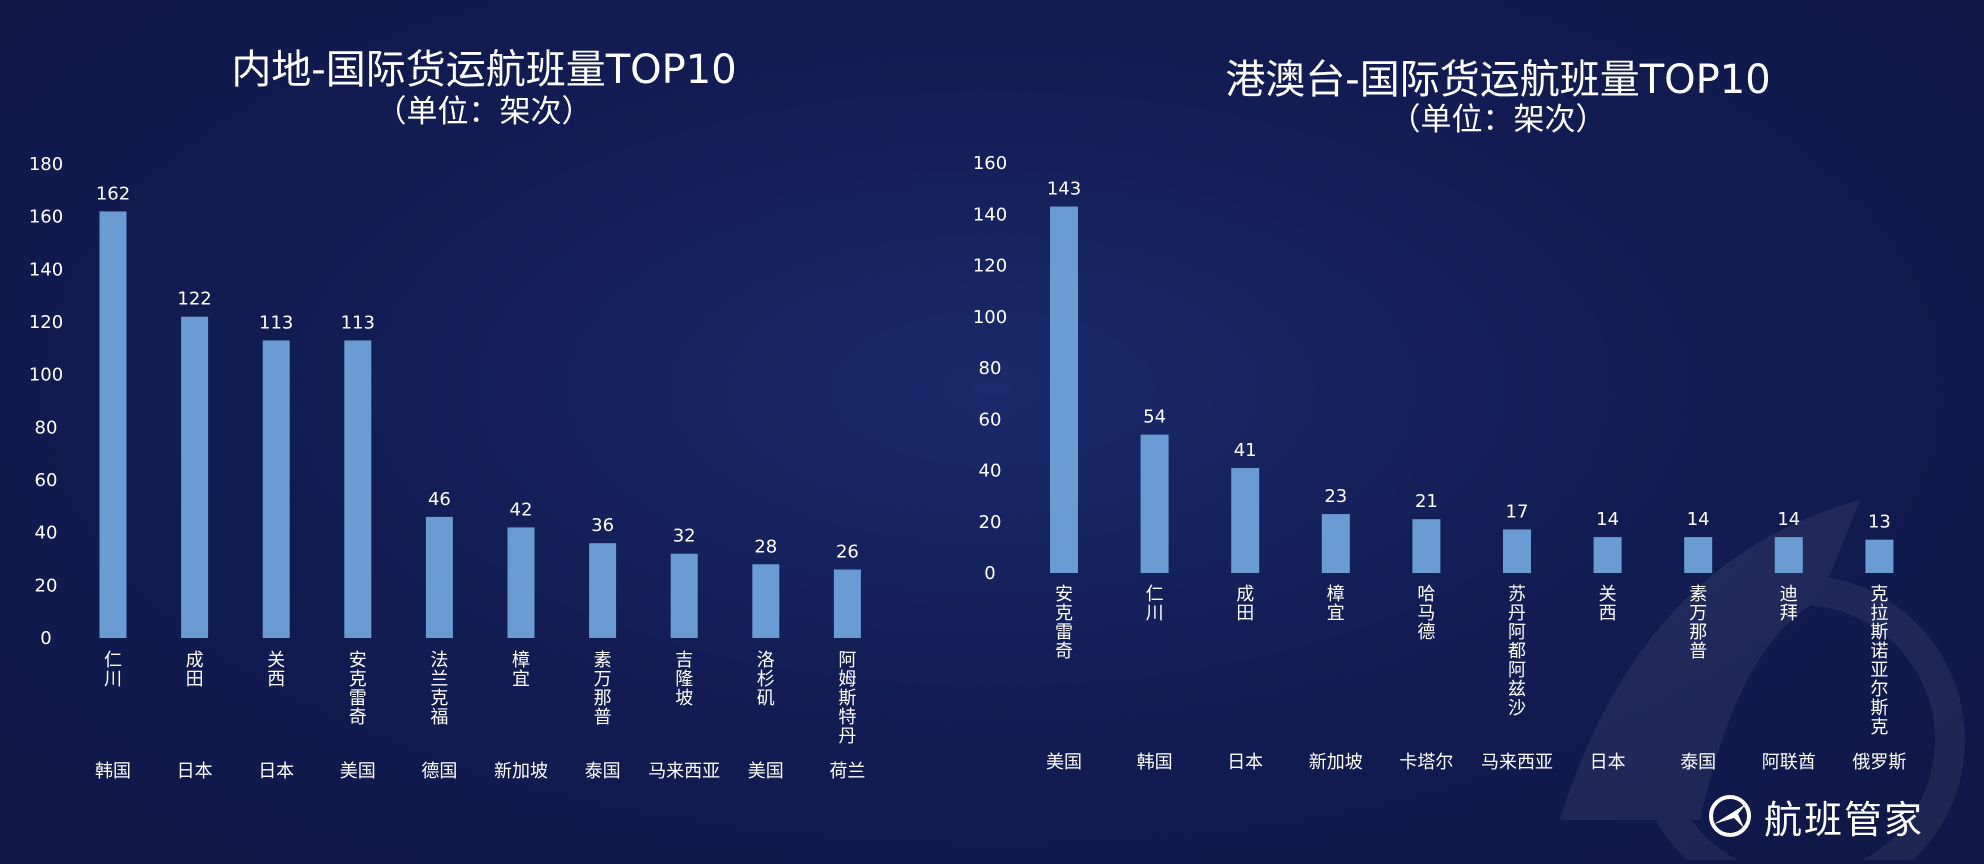  Describe the element at coordinates (766, 679) in the screenshot. I see `chart1-x-tick-label: 洛杉矶` at that location.